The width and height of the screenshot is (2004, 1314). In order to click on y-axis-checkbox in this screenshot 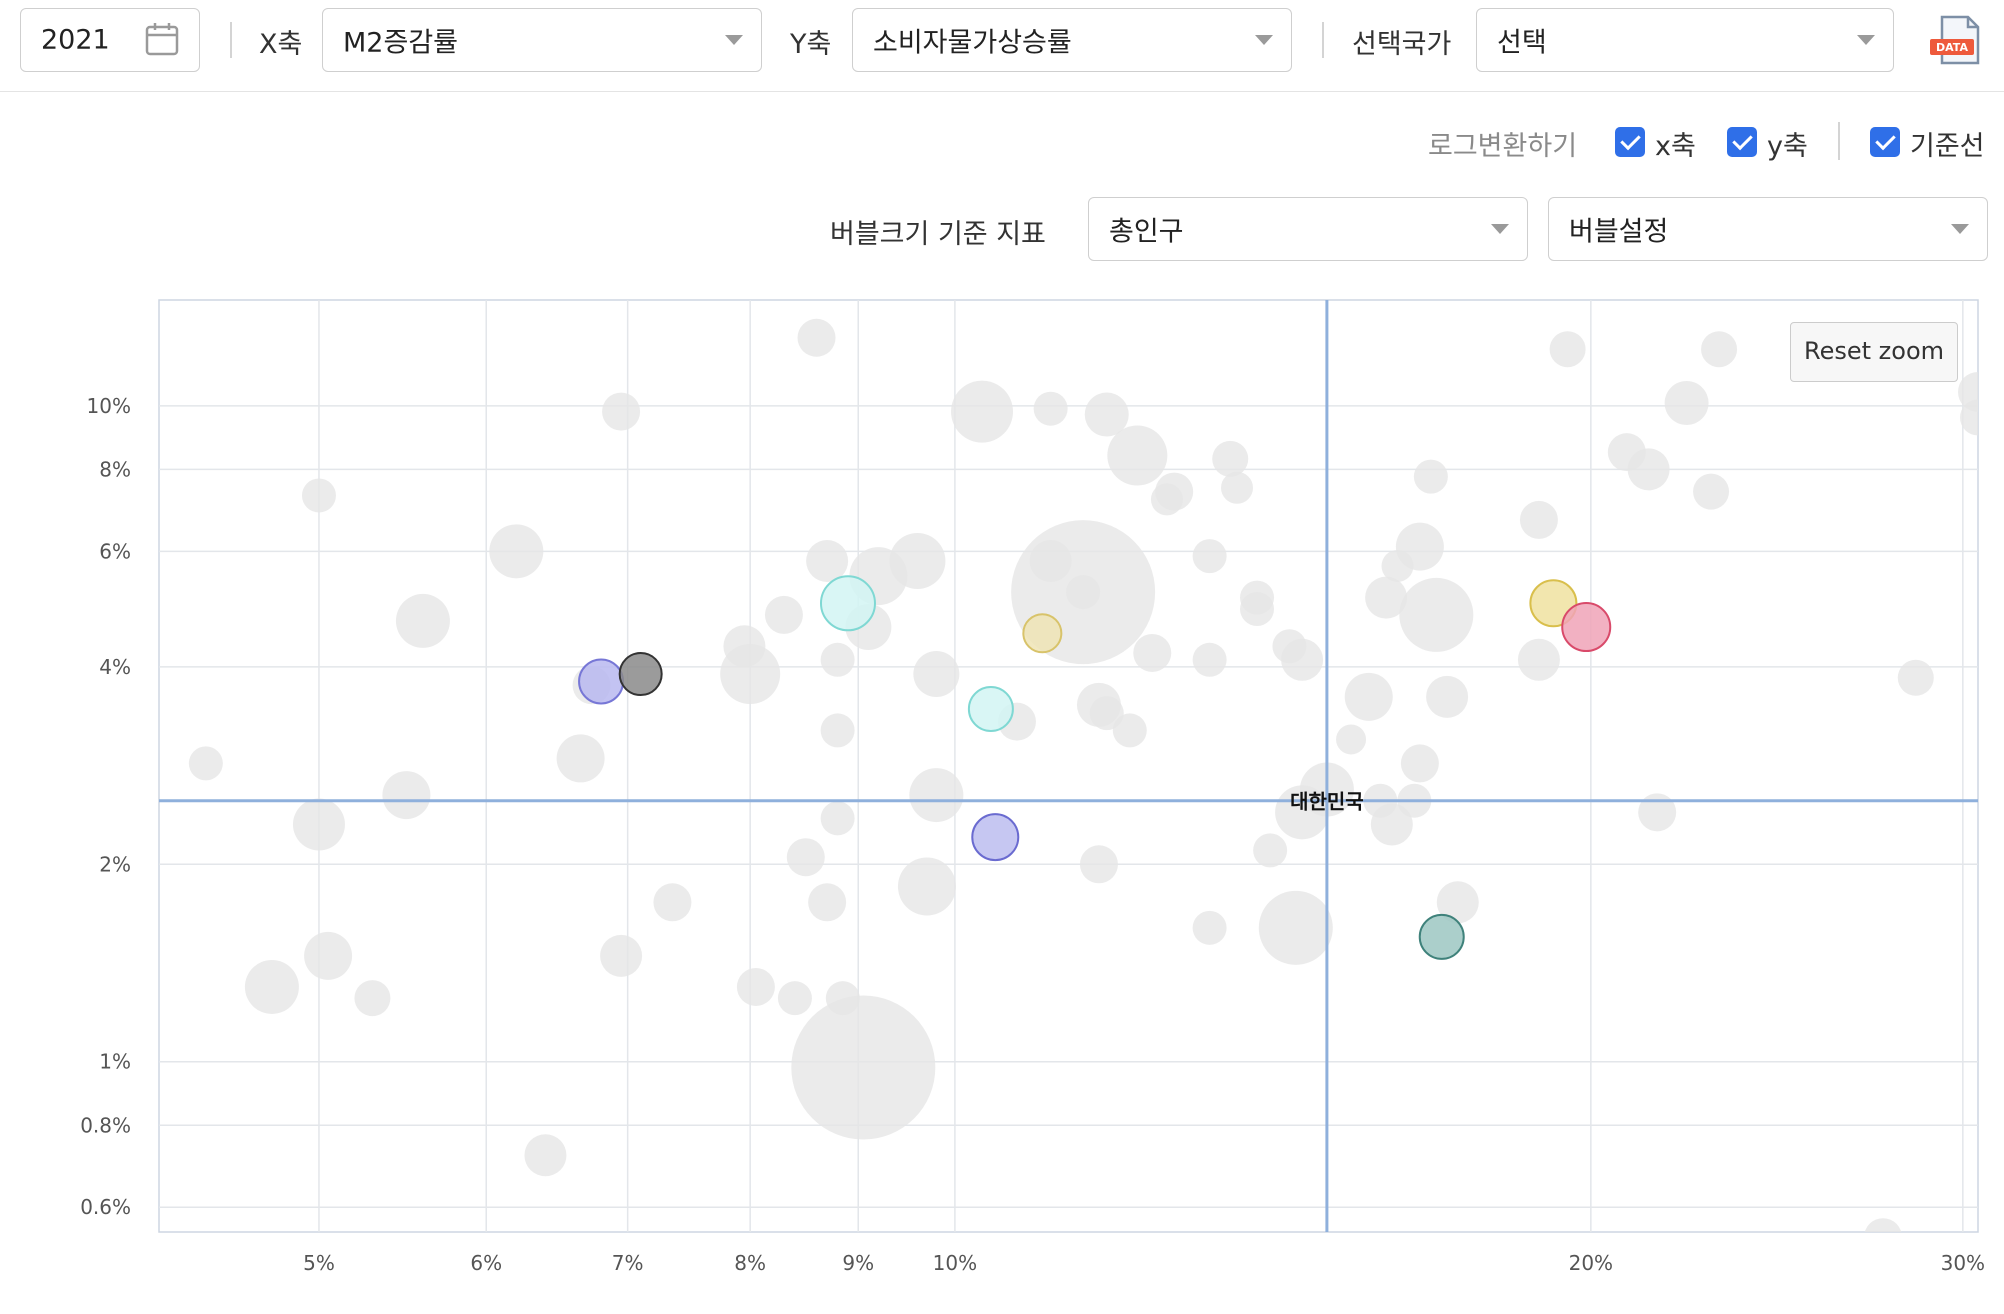, I will do `click(1742, 142)`.